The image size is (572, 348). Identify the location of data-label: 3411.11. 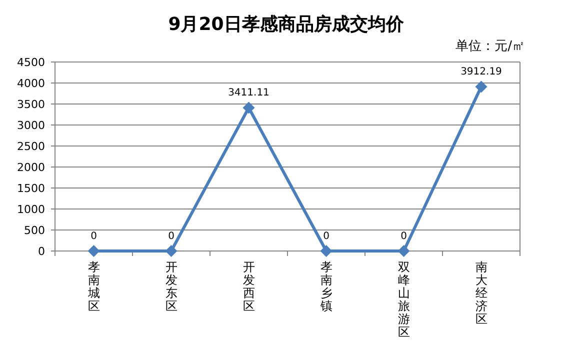
(249, 93).